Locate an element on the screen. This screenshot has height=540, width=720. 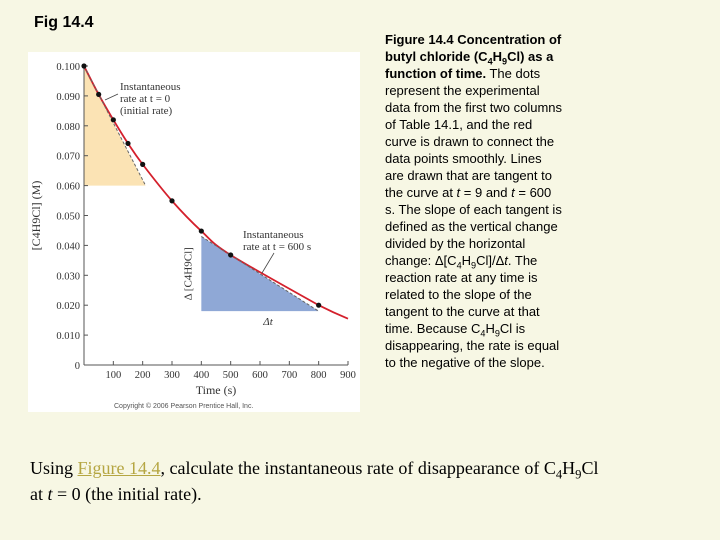
y-tick-label: 0.030 is located at coordinates (68, 276).